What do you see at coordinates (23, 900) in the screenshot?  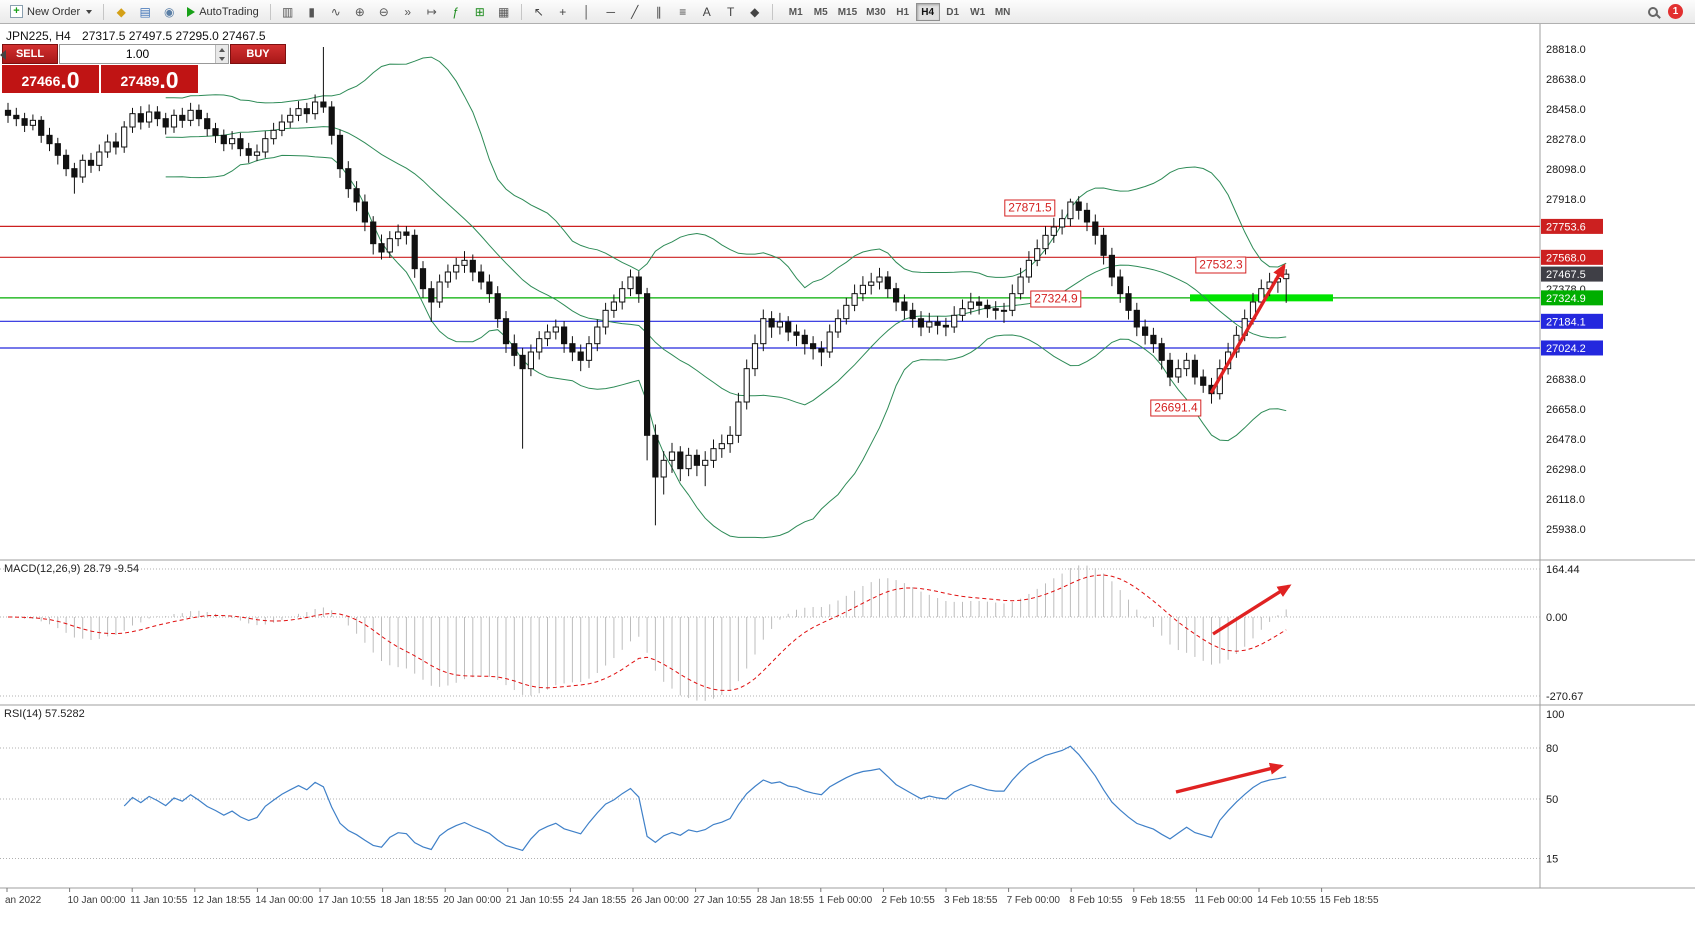 I see `svg-text: an 2022` at bounding box center [23, 900].